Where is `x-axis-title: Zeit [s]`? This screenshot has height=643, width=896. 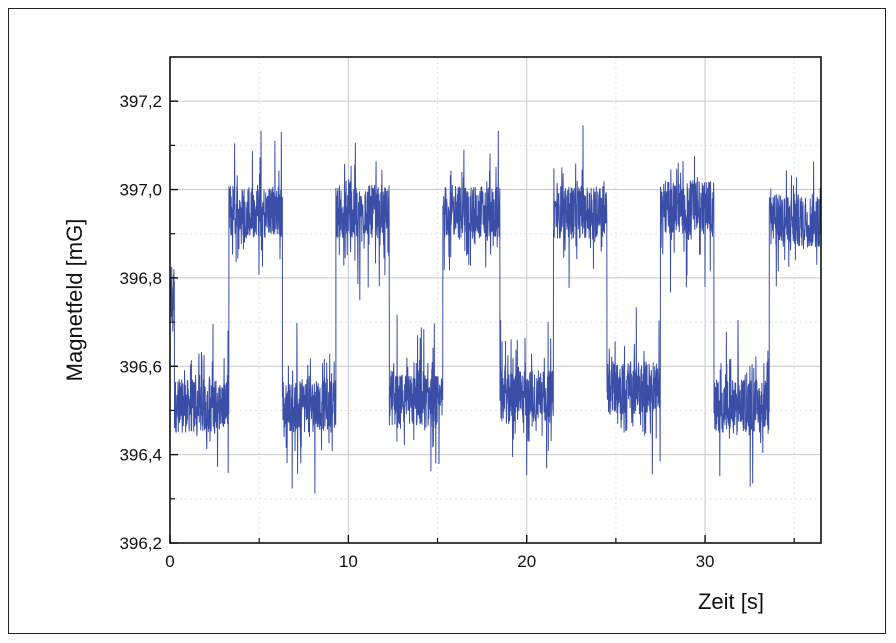 x-axis-title: Zeit [s] is located at coordinates (731, 601).